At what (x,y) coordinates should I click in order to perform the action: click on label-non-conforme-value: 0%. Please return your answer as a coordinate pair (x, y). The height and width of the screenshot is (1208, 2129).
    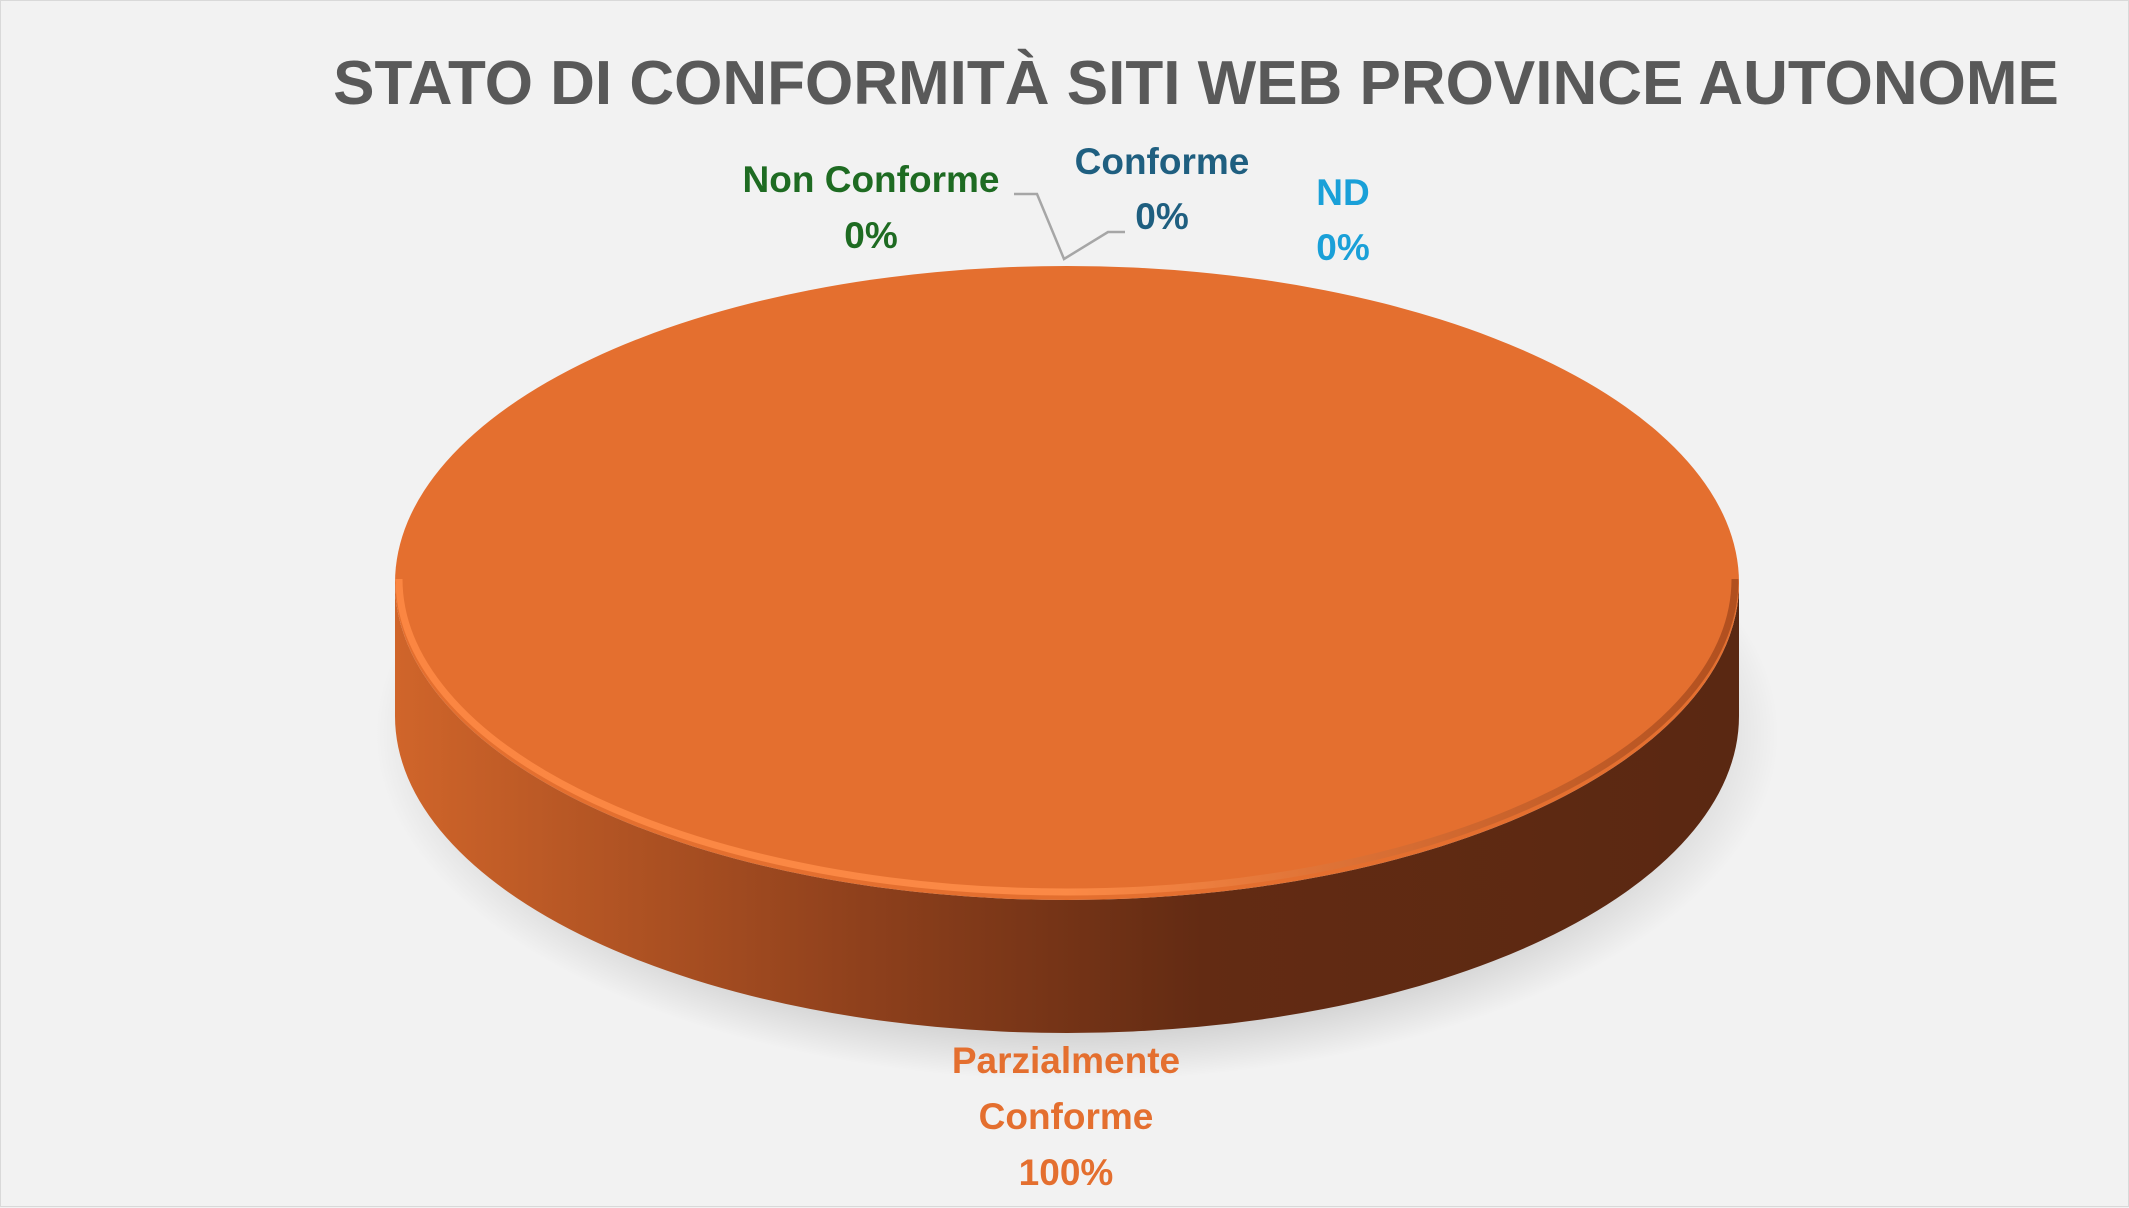
    Looking at the image, I should click on (870, 235).